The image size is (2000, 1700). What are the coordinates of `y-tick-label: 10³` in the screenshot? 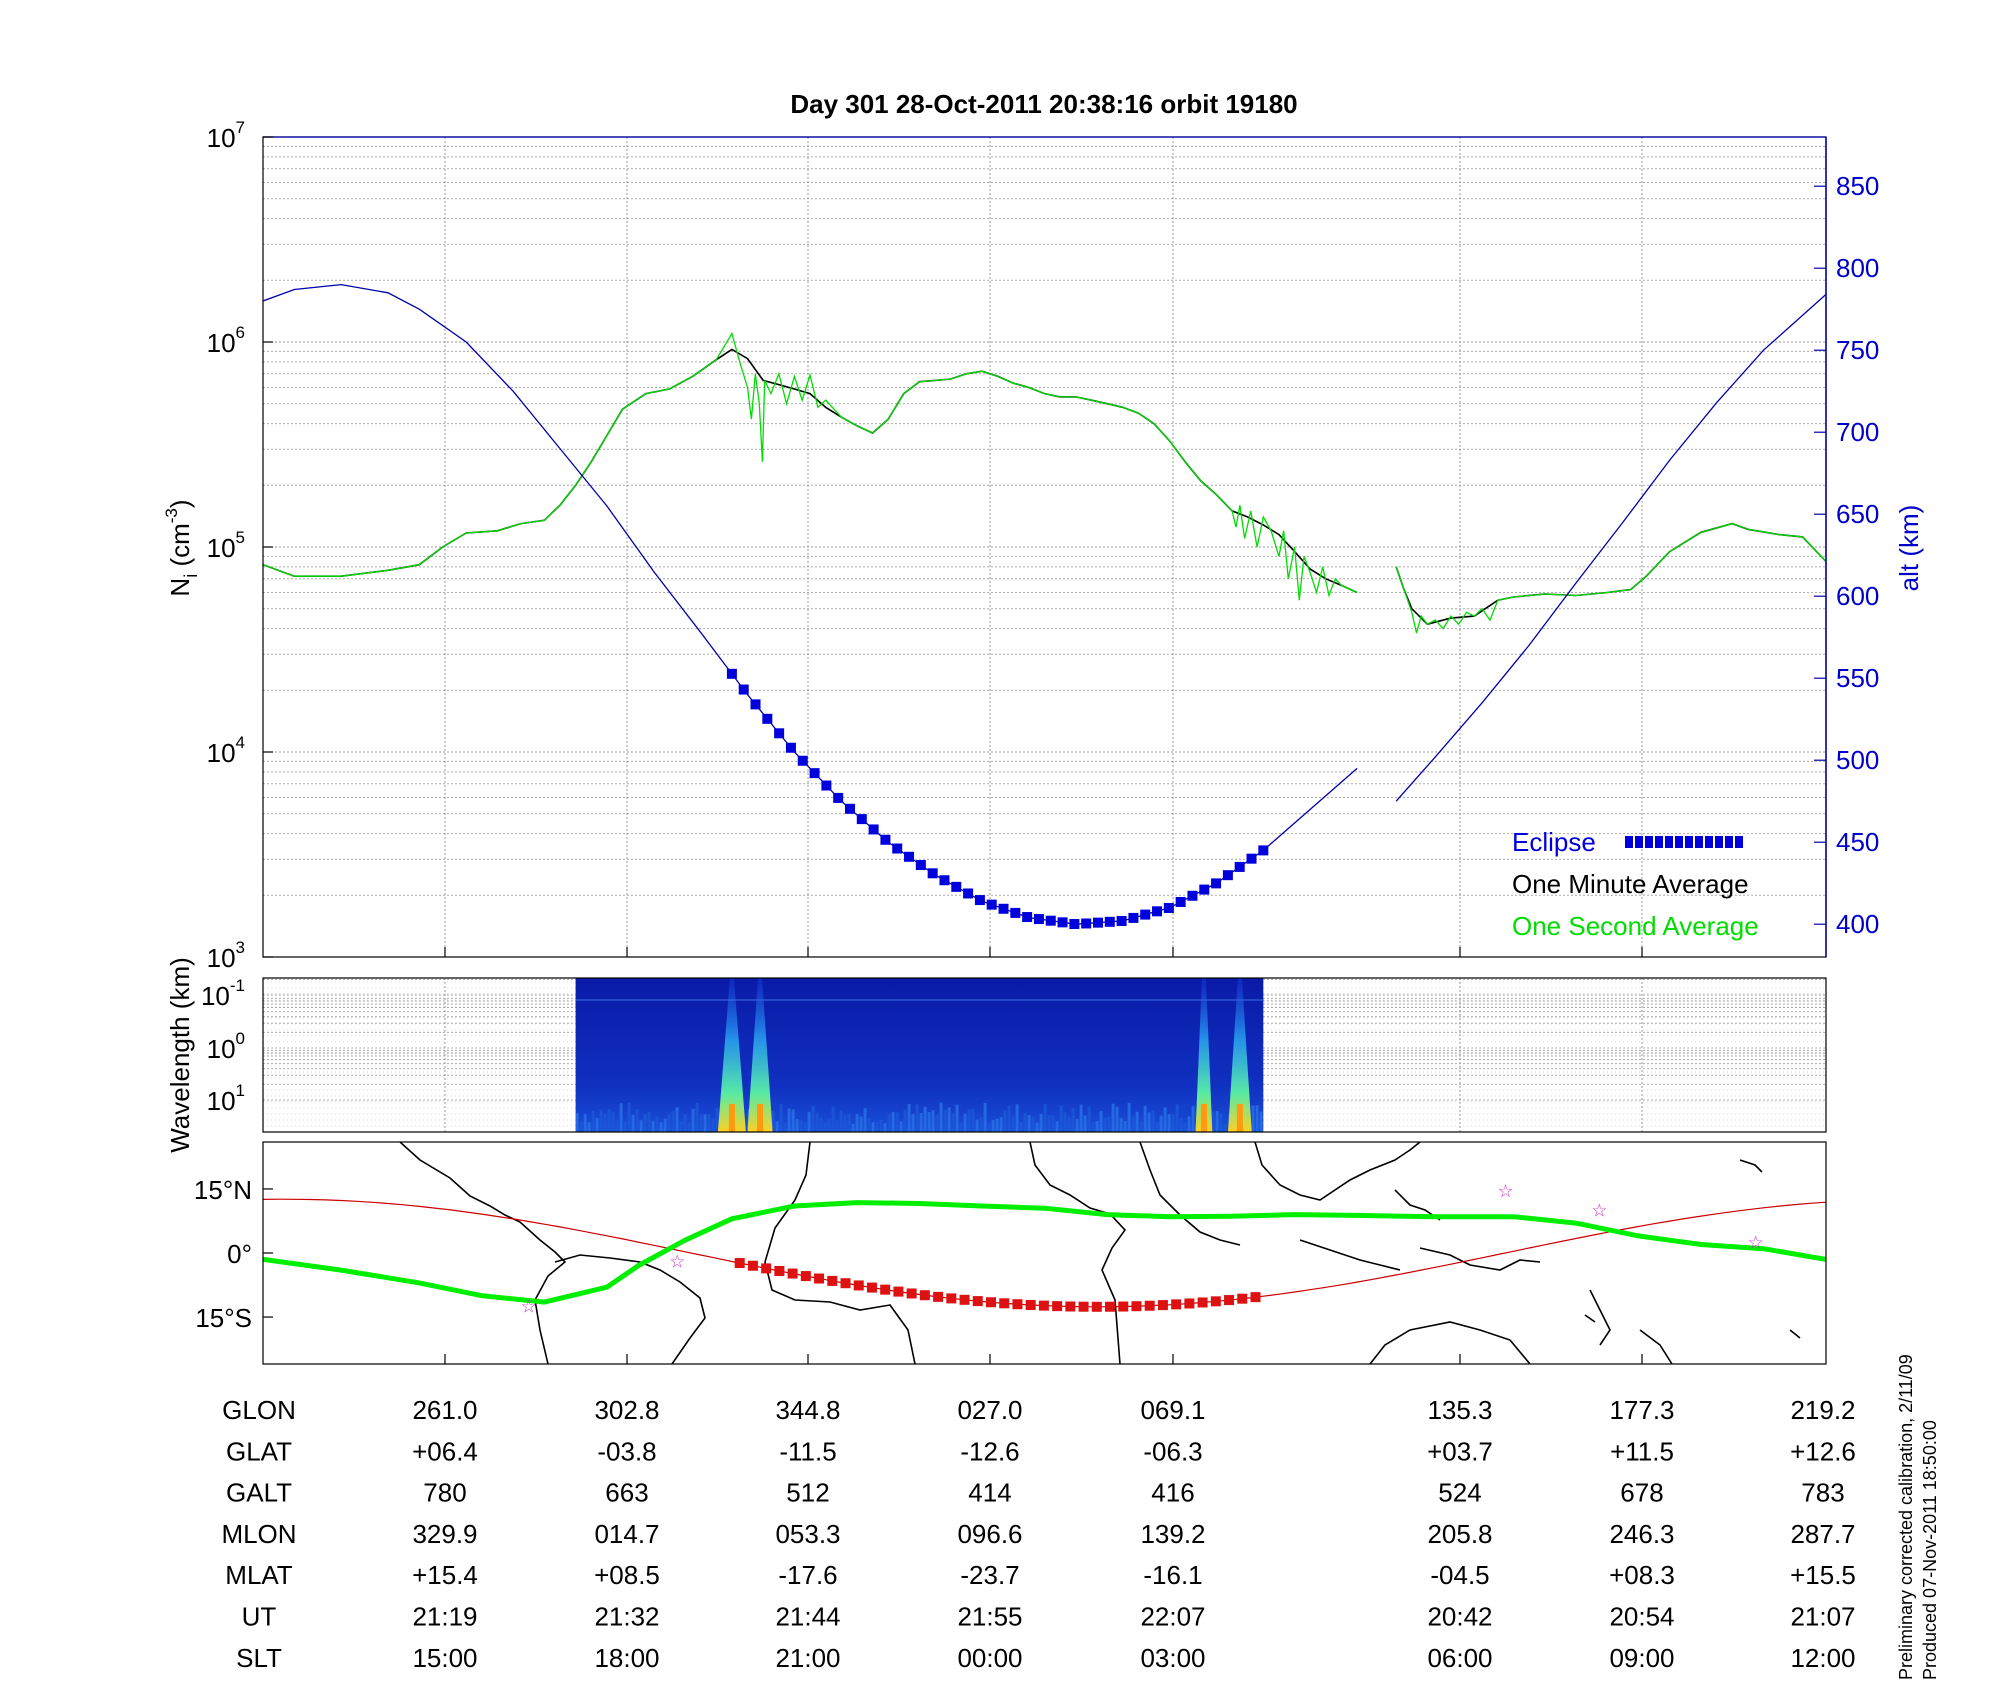 It's located at (226, 955).